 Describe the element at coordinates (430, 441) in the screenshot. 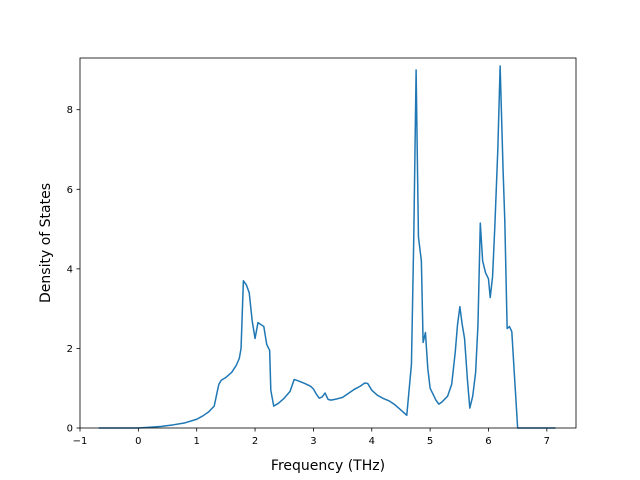

I see `x-tick-label: 5` at that location.